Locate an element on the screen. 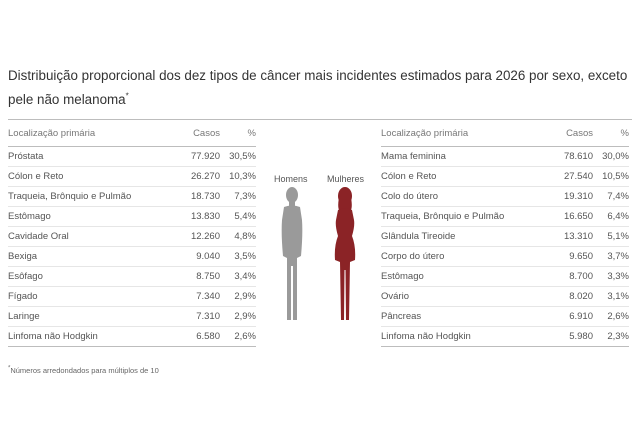 Image resolution: width=640 pixels, height=440 pixels. women-header-cases: Casos is located at coordinates (561, 133).